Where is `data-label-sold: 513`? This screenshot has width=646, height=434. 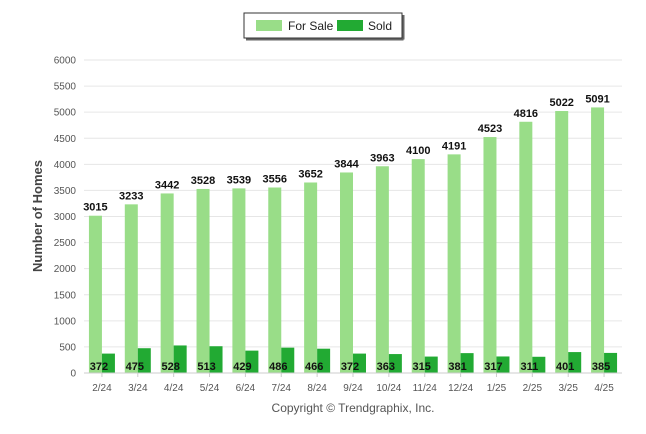
data-label-sold: 513 is located at coordinates (206, 367).